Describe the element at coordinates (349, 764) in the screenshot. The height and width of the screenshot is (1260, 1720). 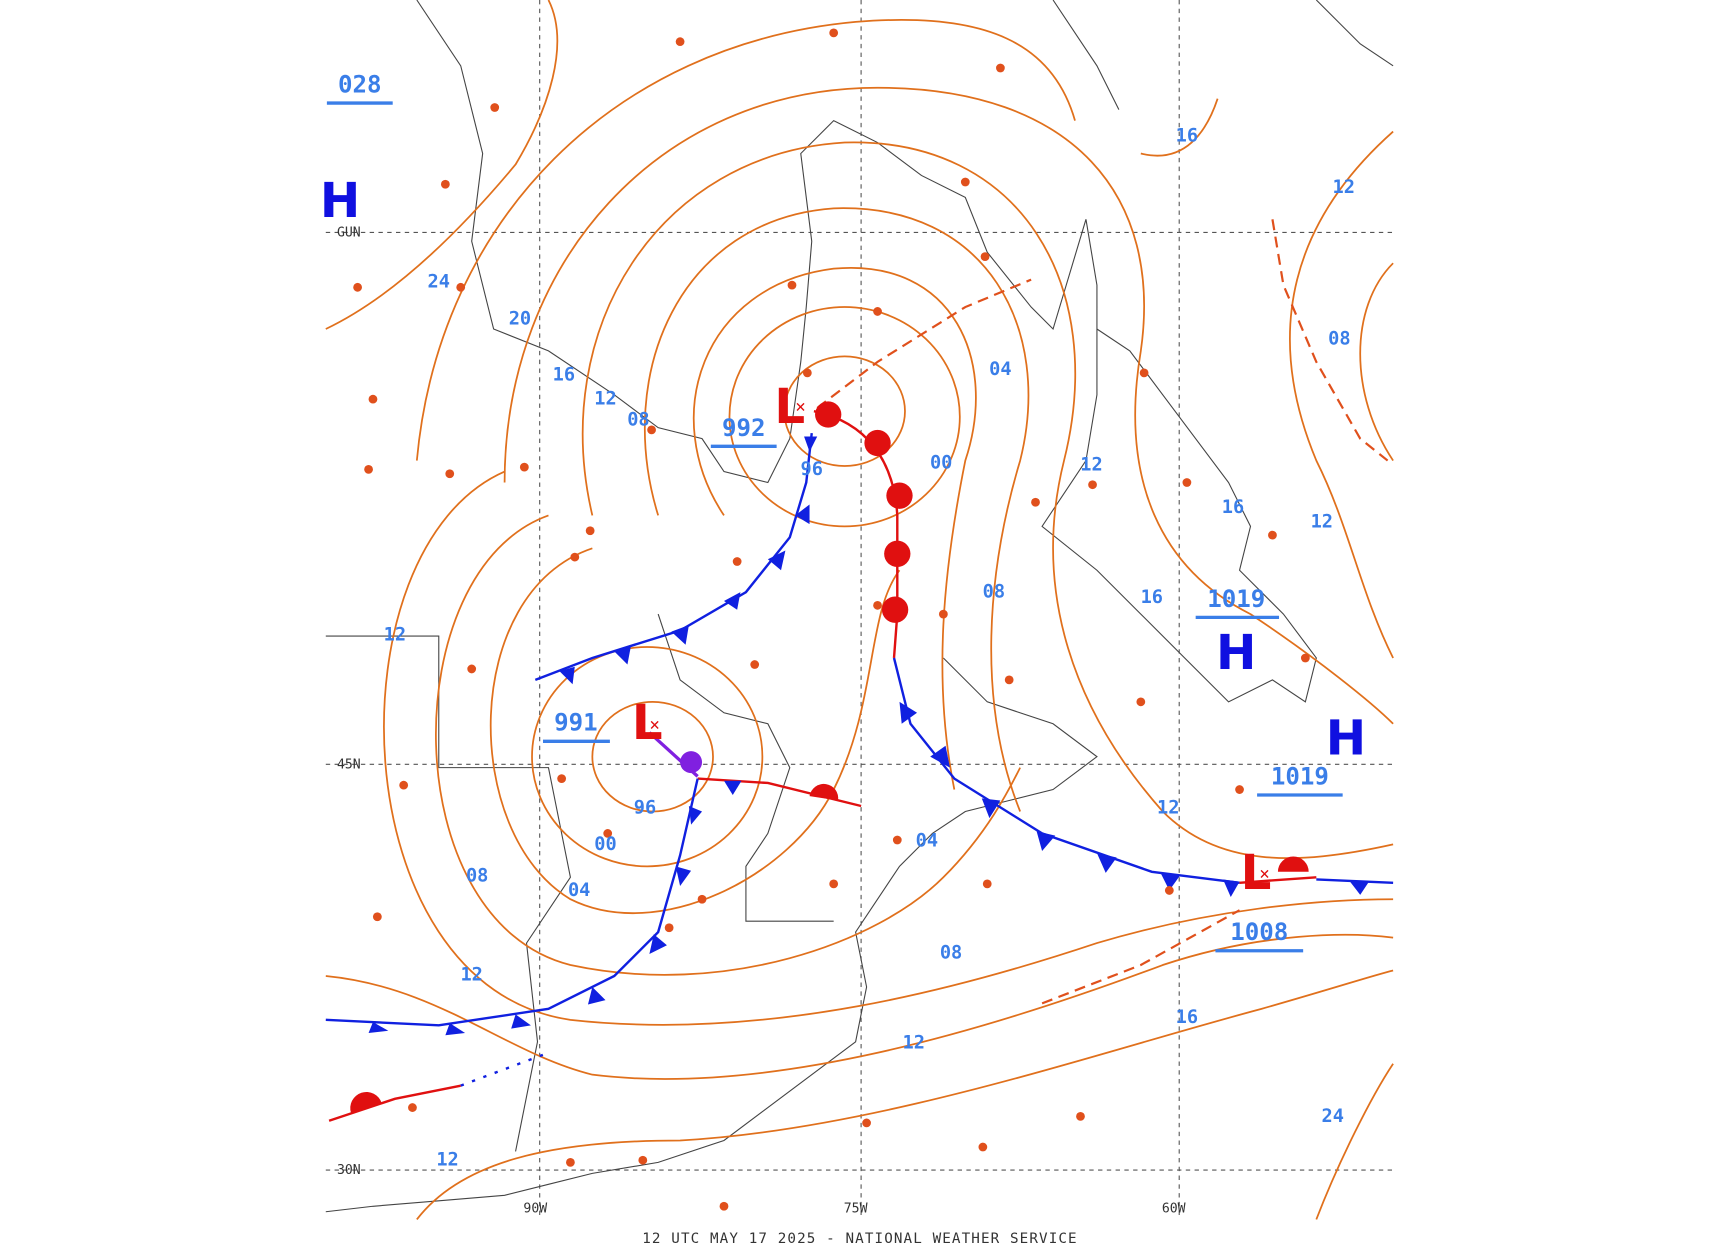
I see `latitude-label: 45N` at that location.